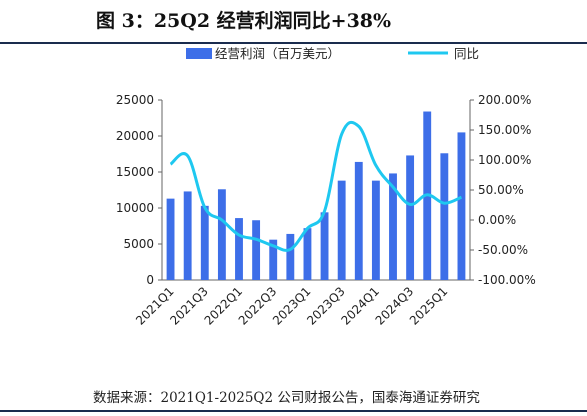 Image resolution: width=587 pixels, height=416 pixels. I want to click on source-note: 数据来源：2021Q1-2025Q2 公司财报公告，国泰海通证券研究, so click(286, 398).